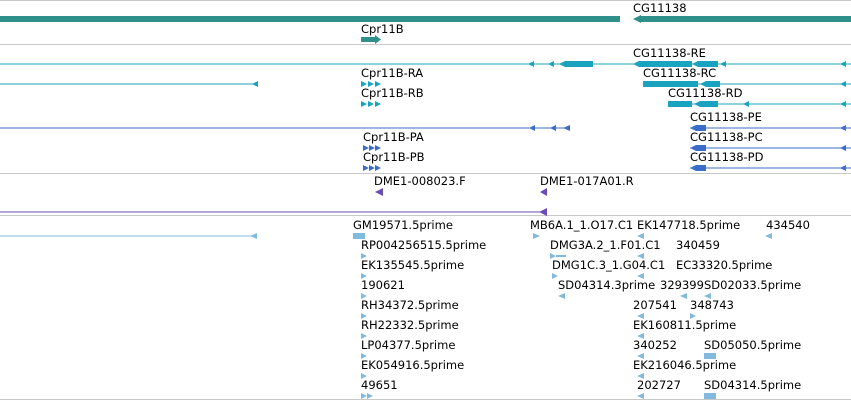 The image size is (851, 401). Describe the element at coordinates (655, 305) in the screenshot. I see `est-label: 207541` at that location.